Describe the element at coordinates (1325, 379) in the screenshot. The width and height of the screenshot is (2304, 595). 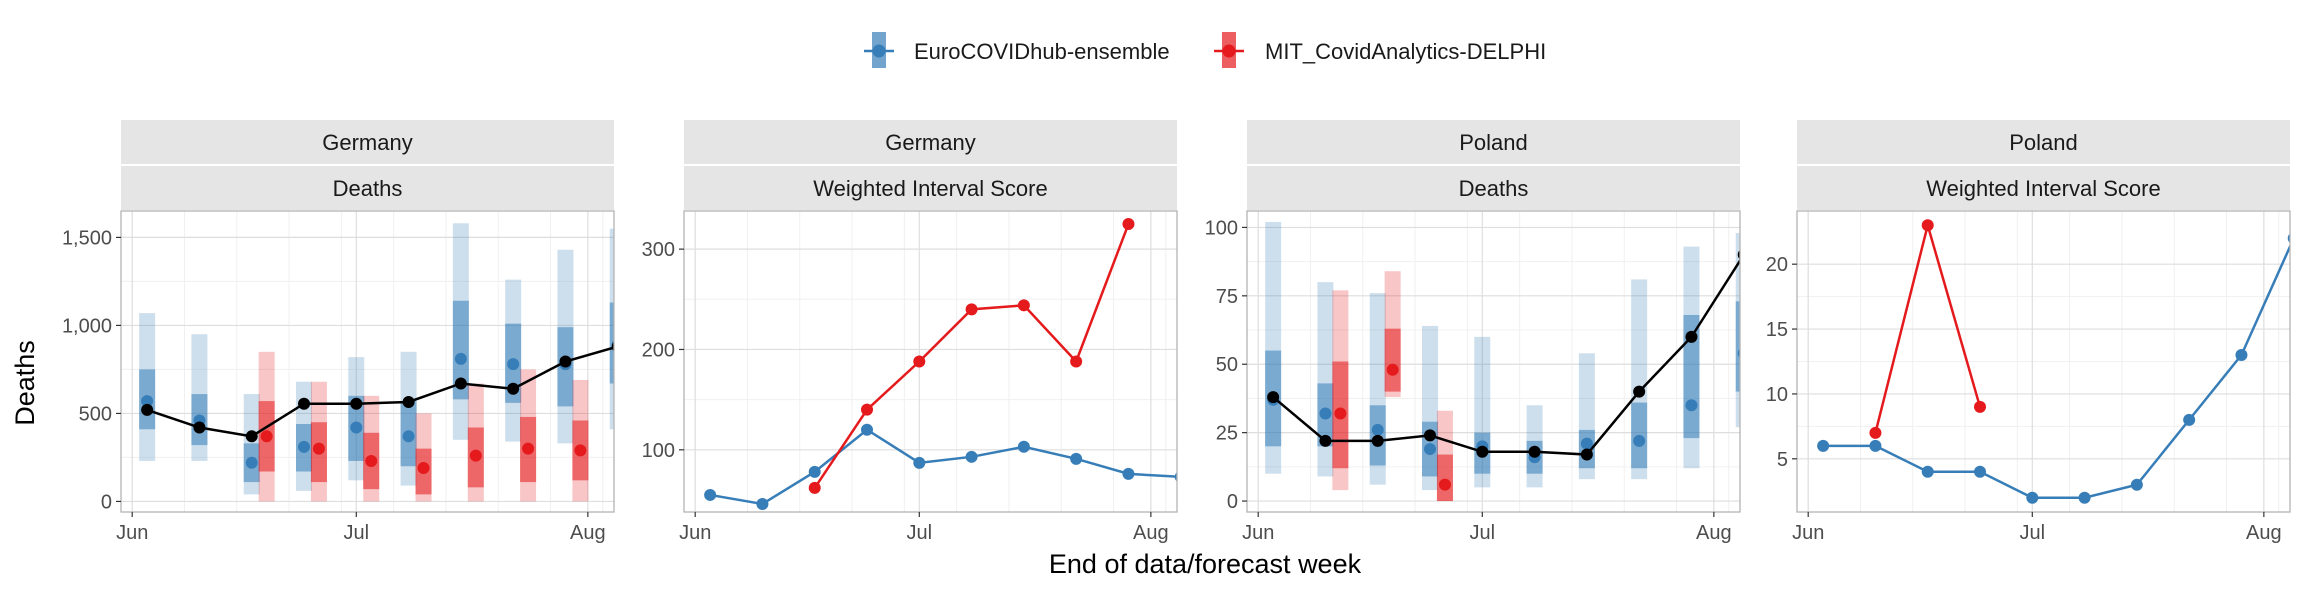
I see `interval-90-eurocovidhub-ensemble` at that location.